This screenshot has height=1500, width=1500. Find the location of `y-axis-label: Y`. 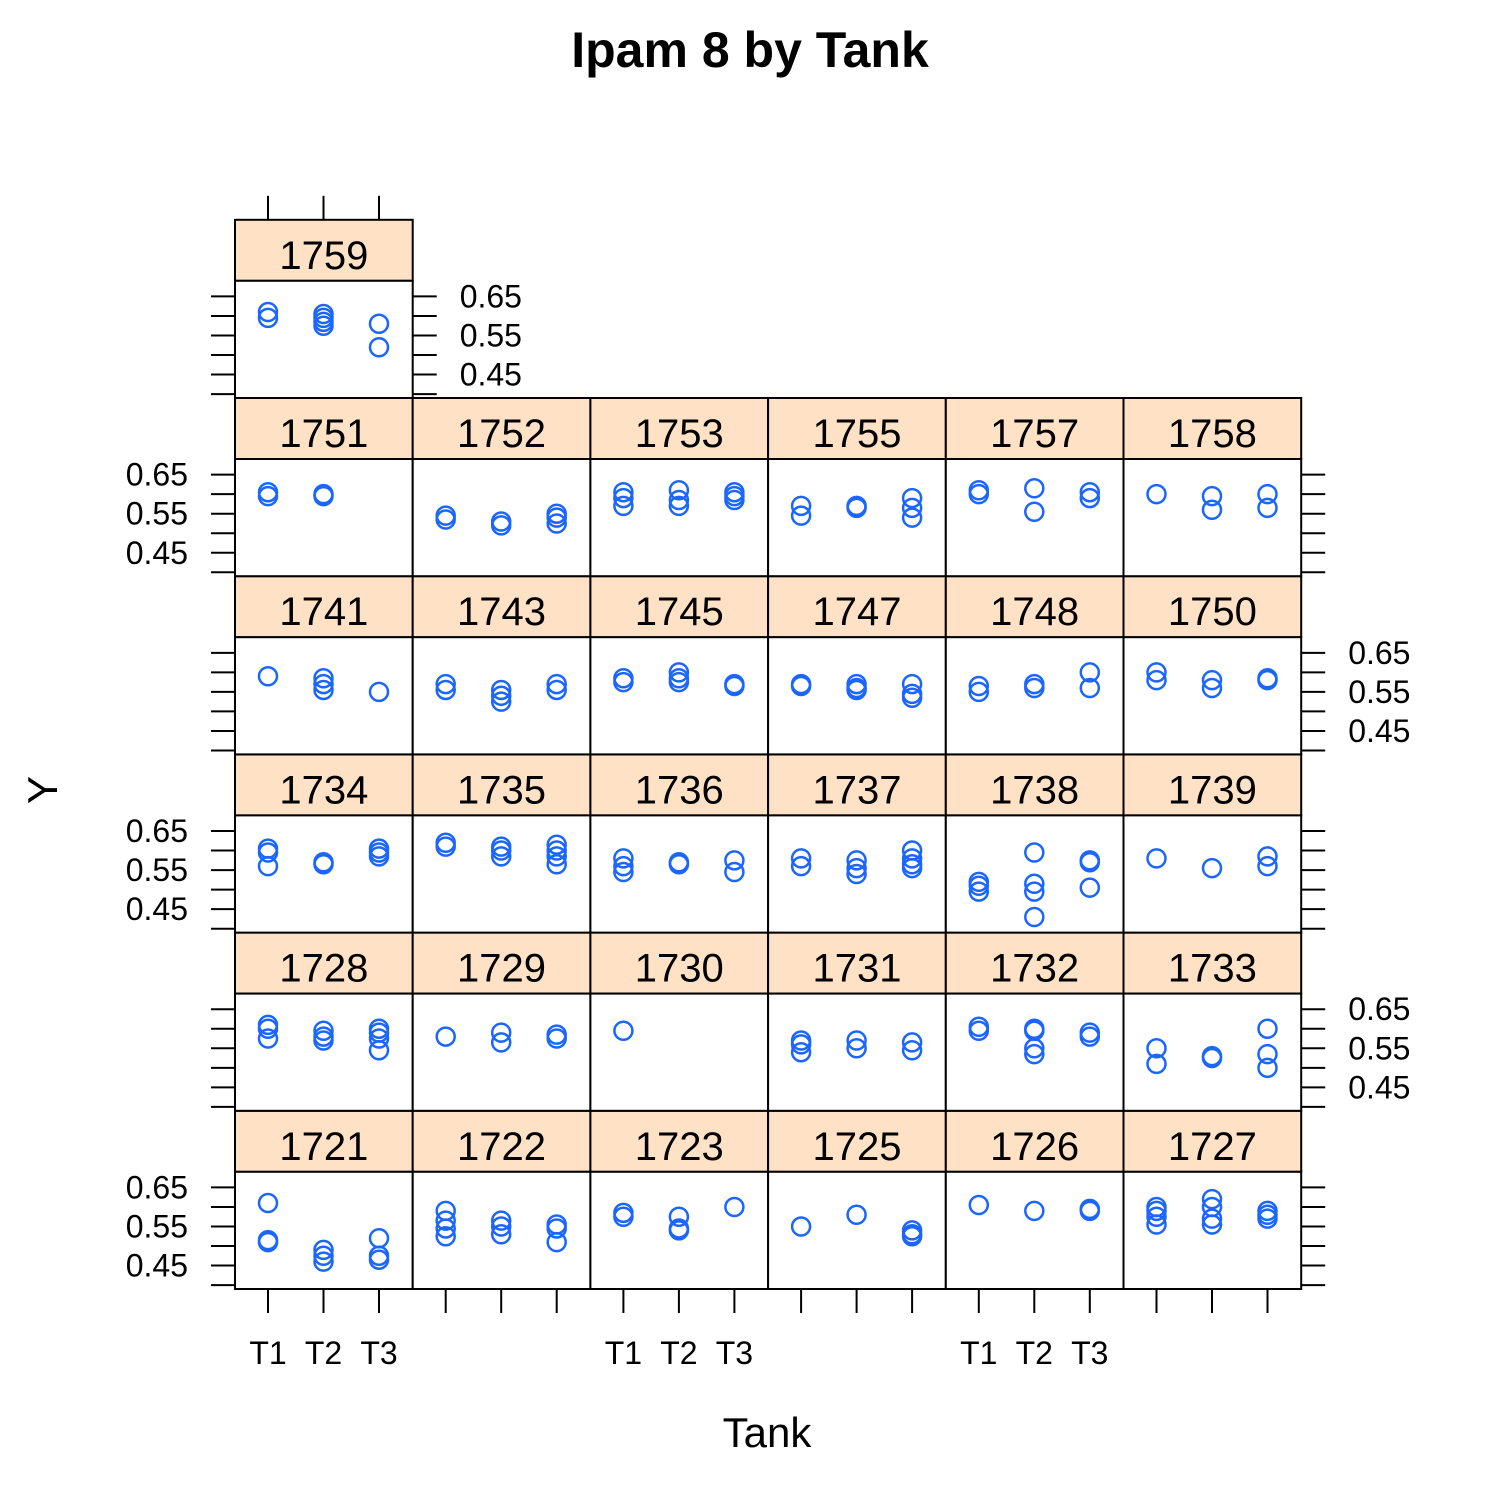

y-axis-label: Y is located at coordinates (42, 790).